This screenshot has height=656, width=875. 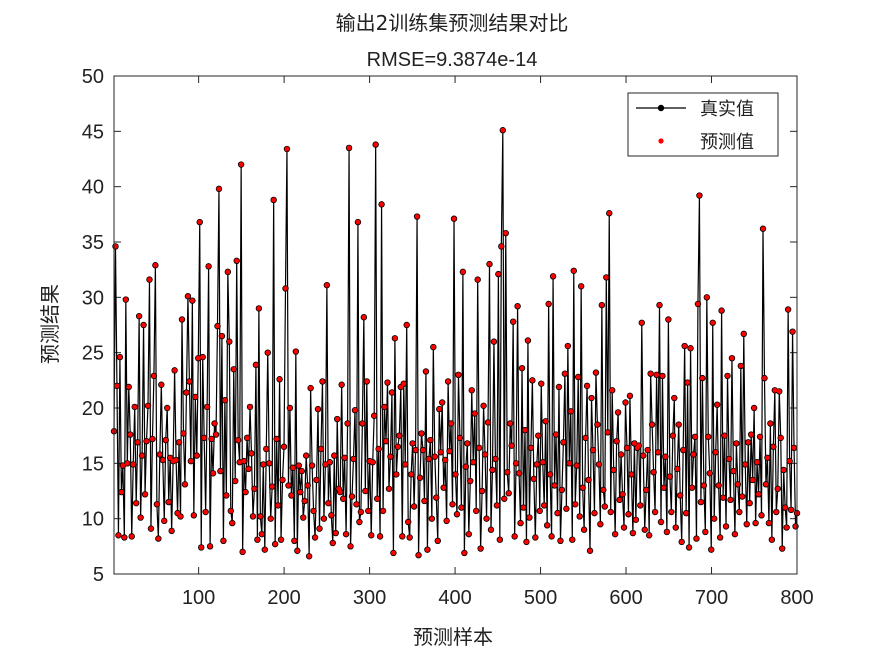 What do you see at coordinates (727, 109) in the screenshot?
I see `legend-label-true-values: 真实值` at bounding box center [727, 109].